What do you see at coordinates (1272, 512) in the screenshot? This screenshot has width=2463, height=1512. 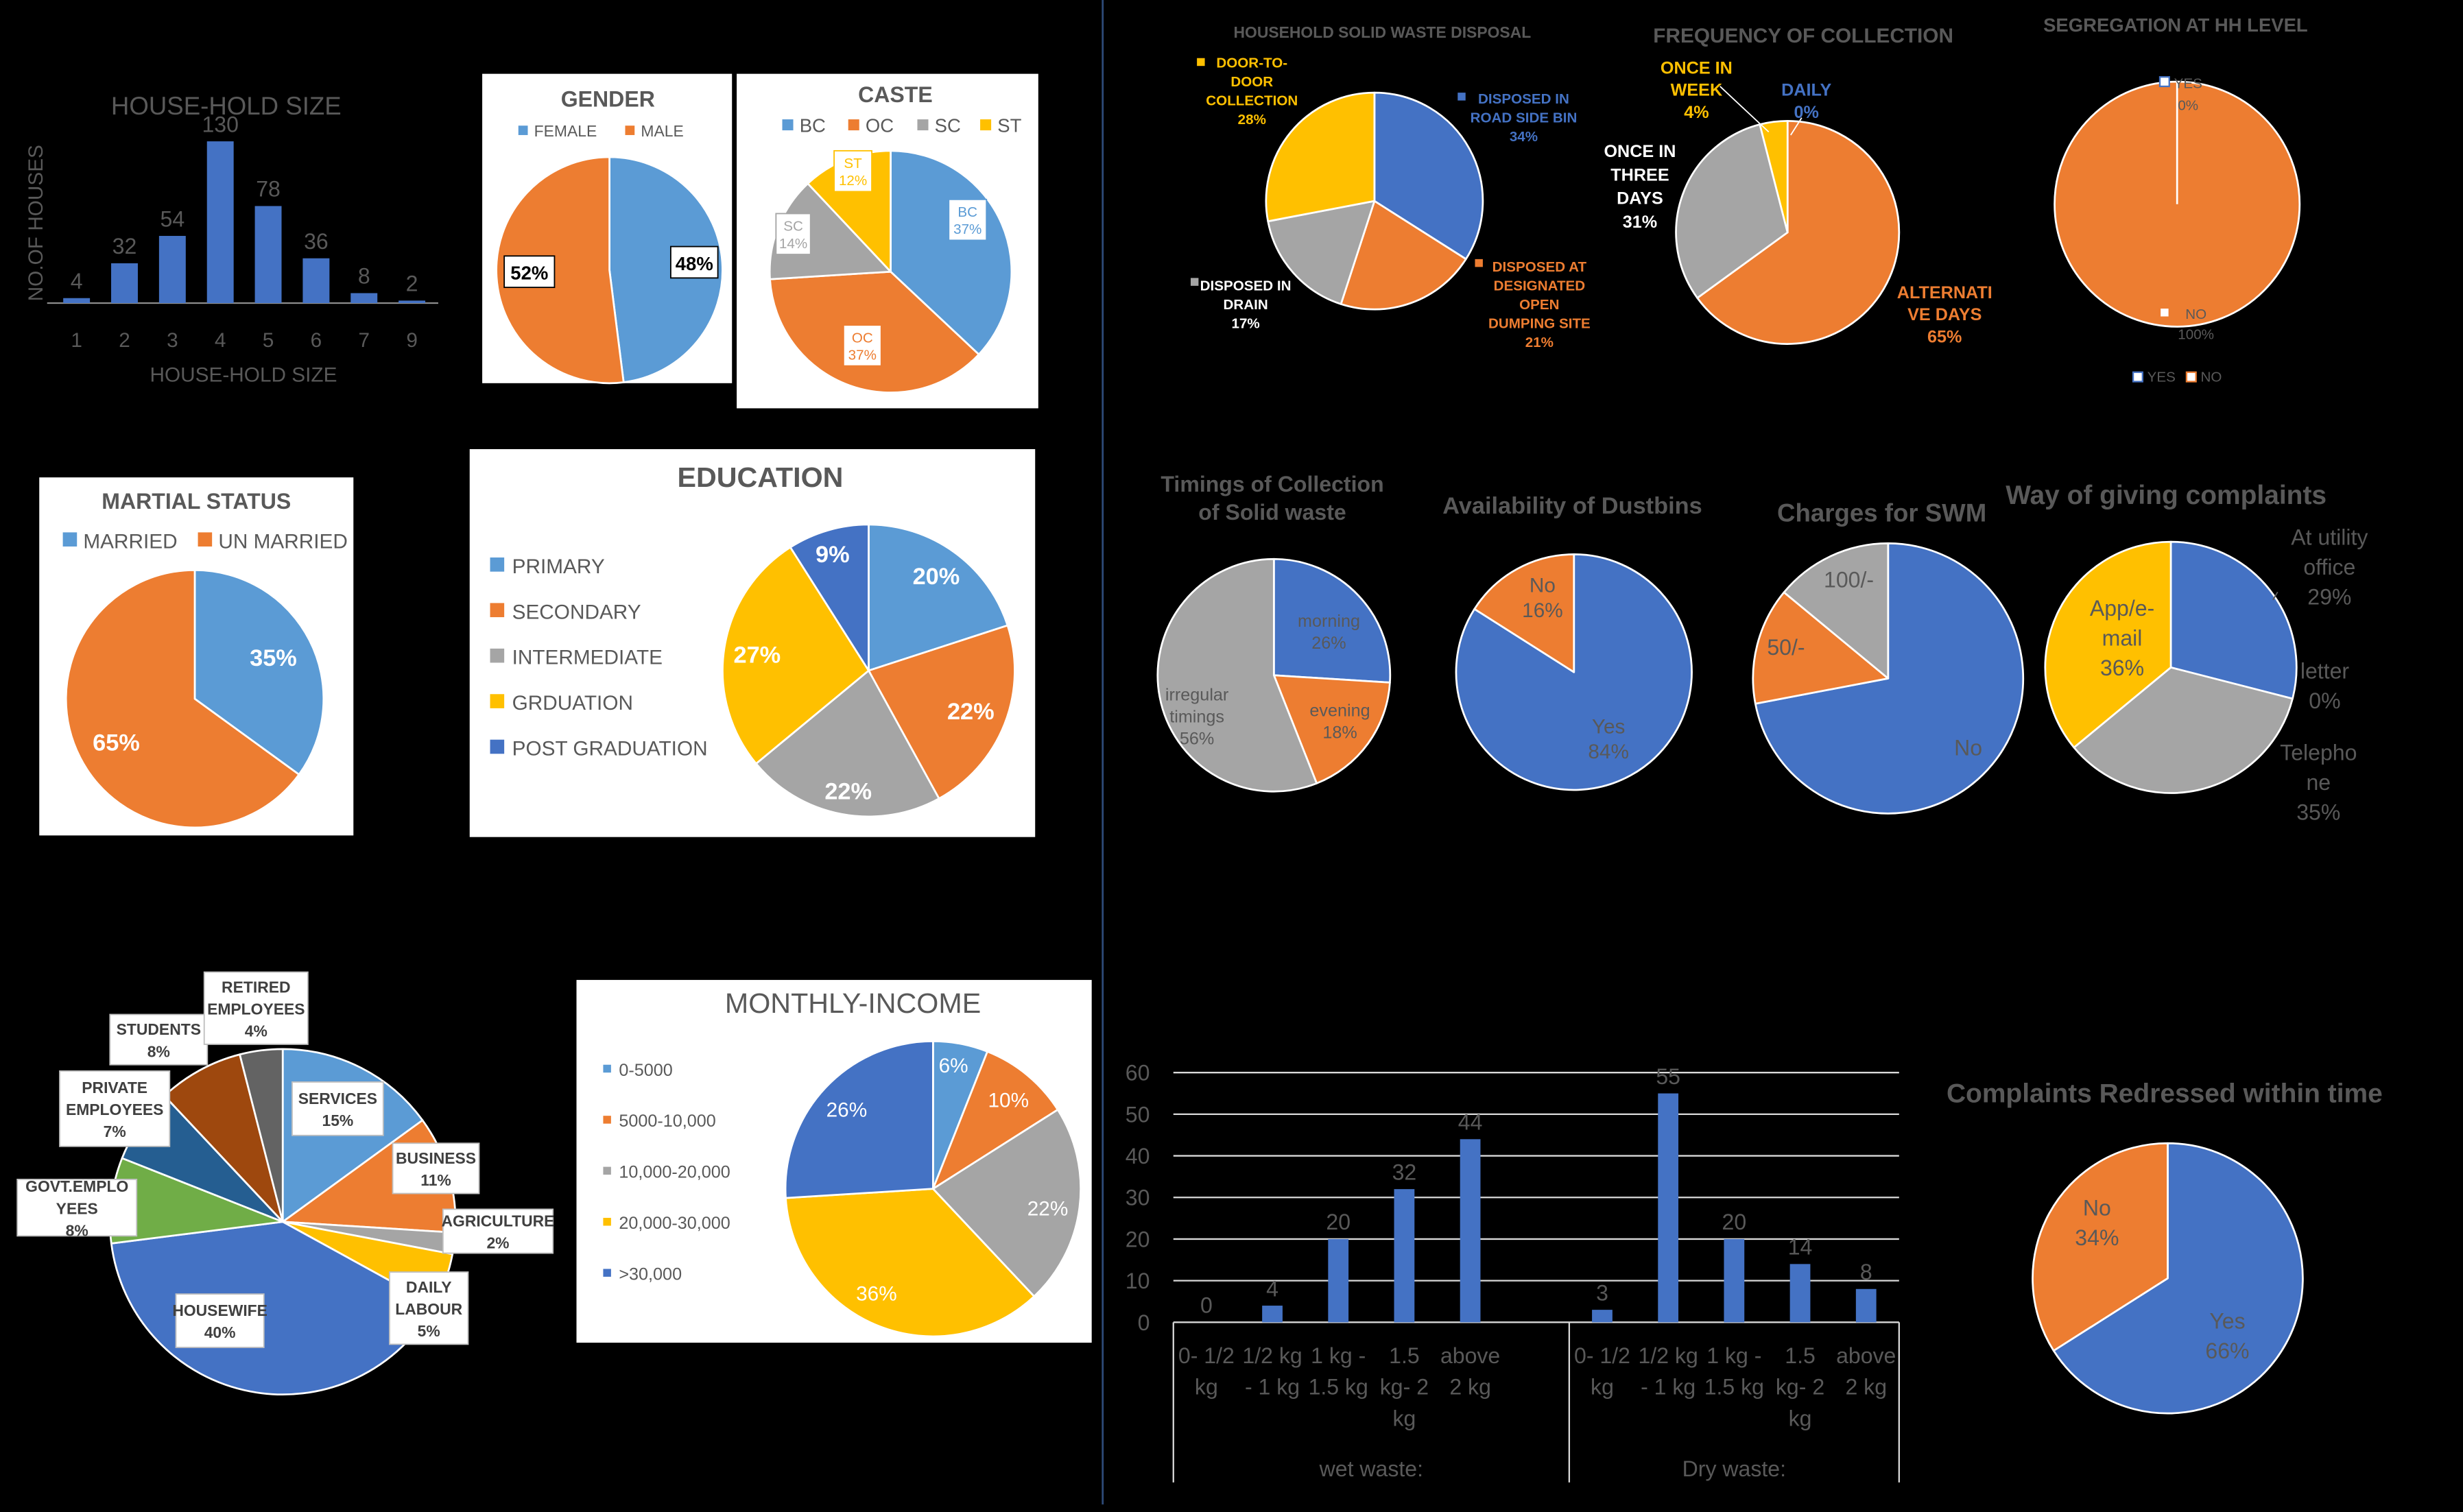 I see `timings-title-line-2: of Solid waste` at bounding box center [1272, 512].